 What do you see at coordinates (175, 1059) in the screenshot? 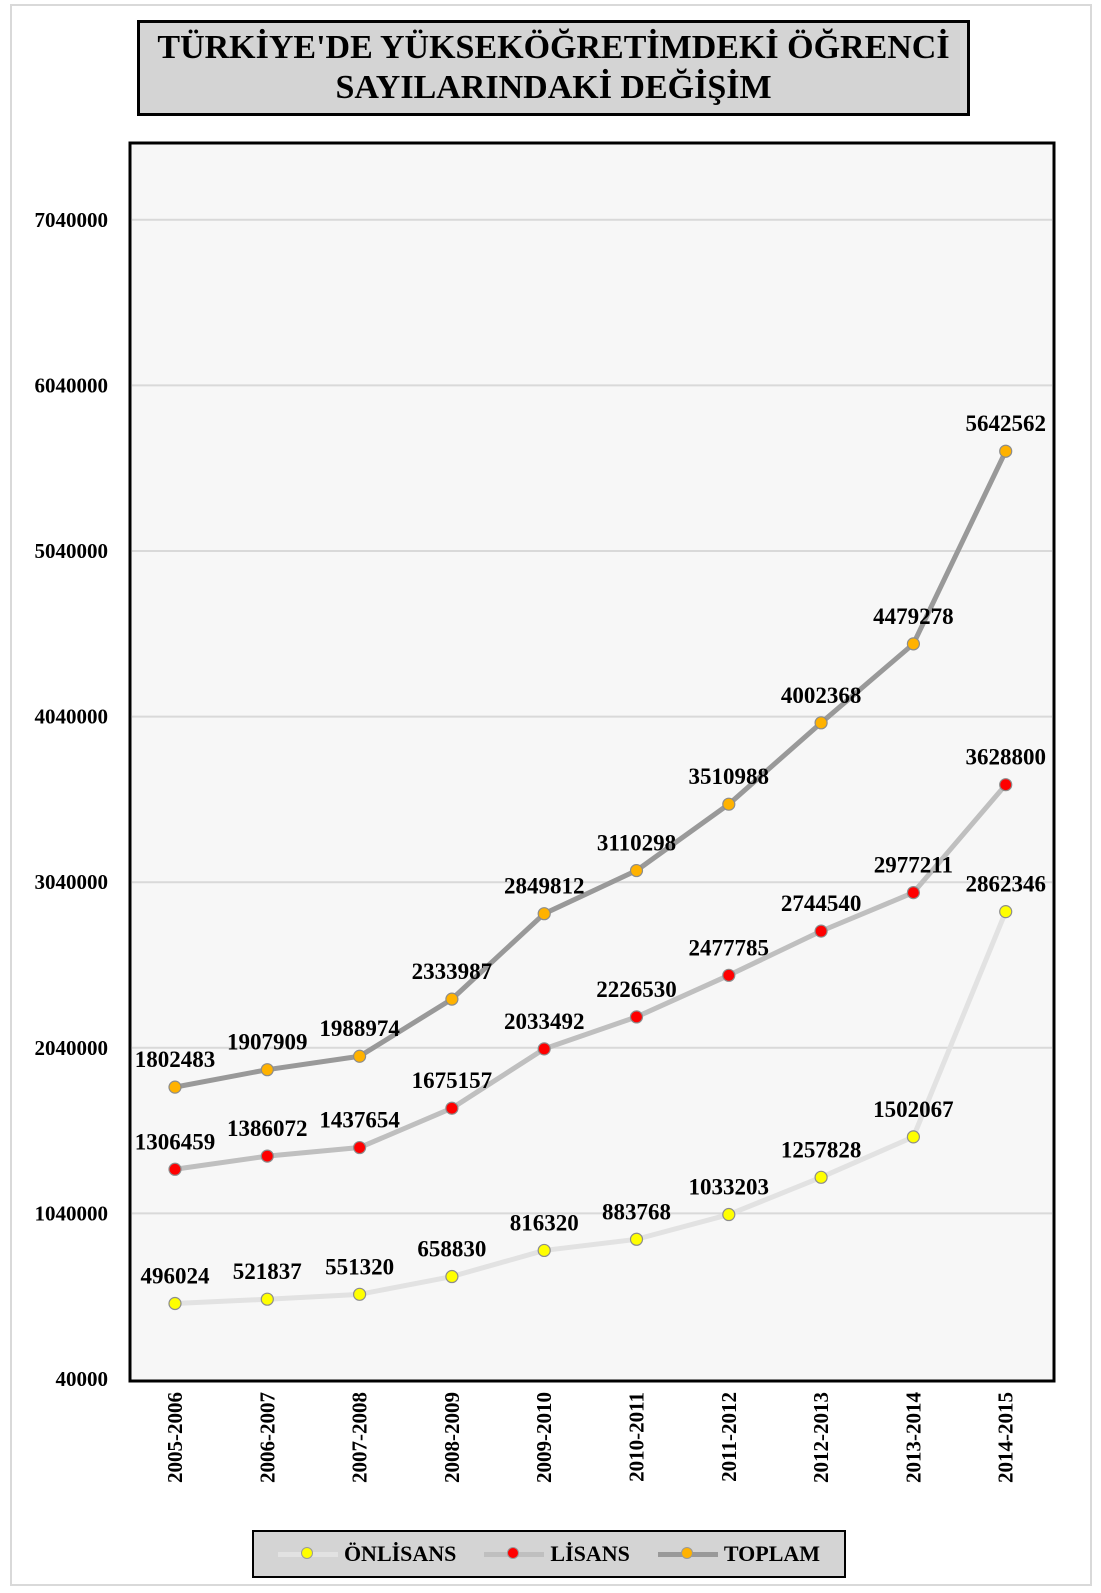
I see `data-label: 1802483` at bounding box center [175, 1059].